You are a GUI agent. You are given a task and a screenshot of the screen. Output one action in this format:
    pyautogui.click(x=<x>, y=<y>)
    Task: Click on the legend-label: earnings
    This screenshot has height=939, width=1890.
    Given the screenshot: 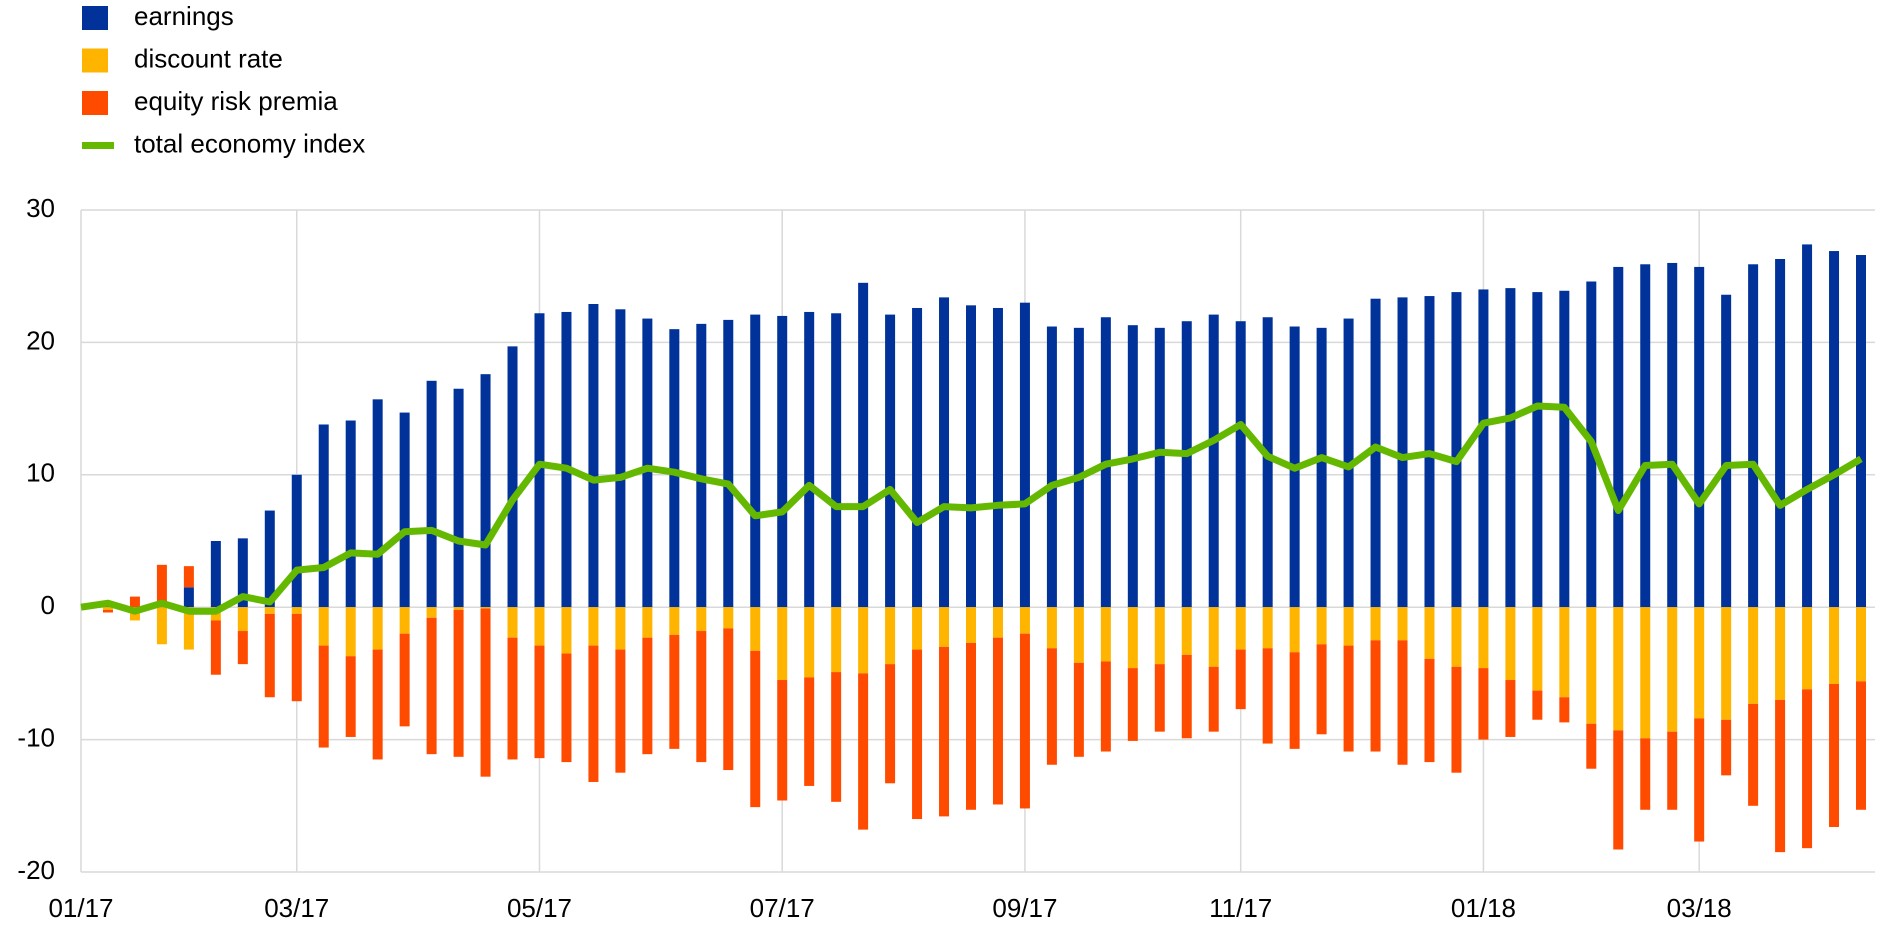 What is the action you would take?
    pyautogui.click(x=184, y=16)
    